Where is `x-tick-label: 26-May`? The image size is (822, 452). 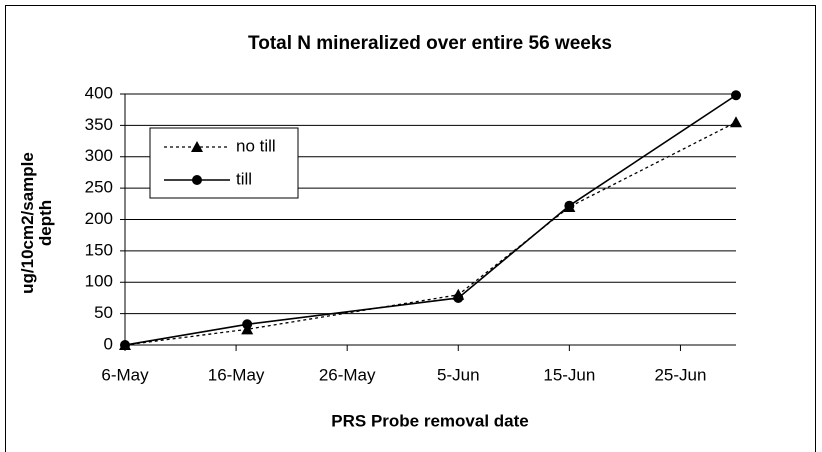 x-tick-label: 26-May is located at coordinates (347, 374).